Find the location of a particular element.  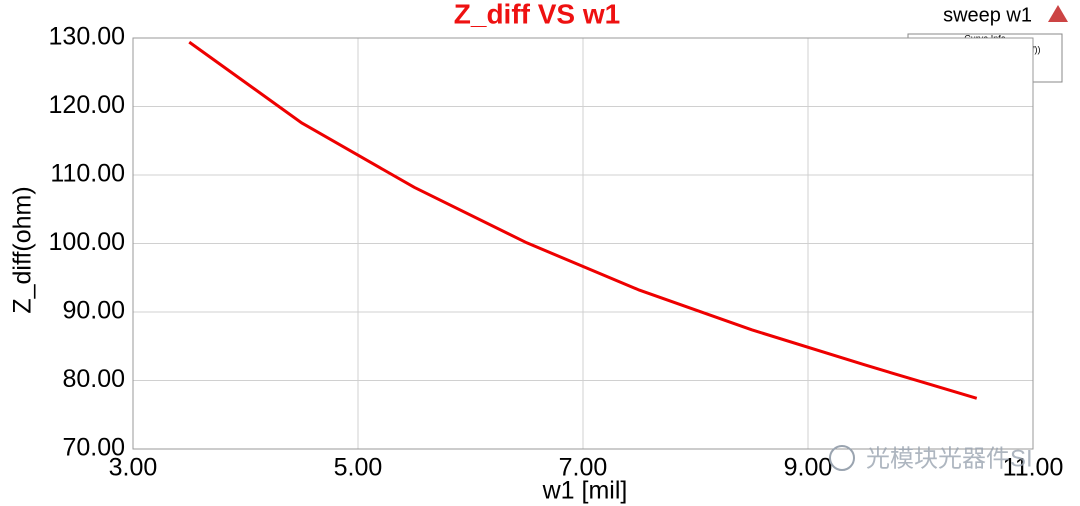

x-tick-label: 7.00 is located at coordinates (583, 468).